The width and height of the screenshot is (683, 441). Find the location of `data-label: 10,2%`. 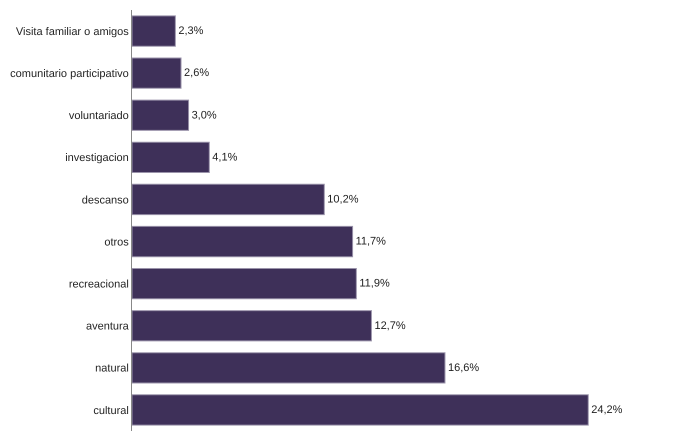

data-label: 10,2% is located at coordinates (343, 199).